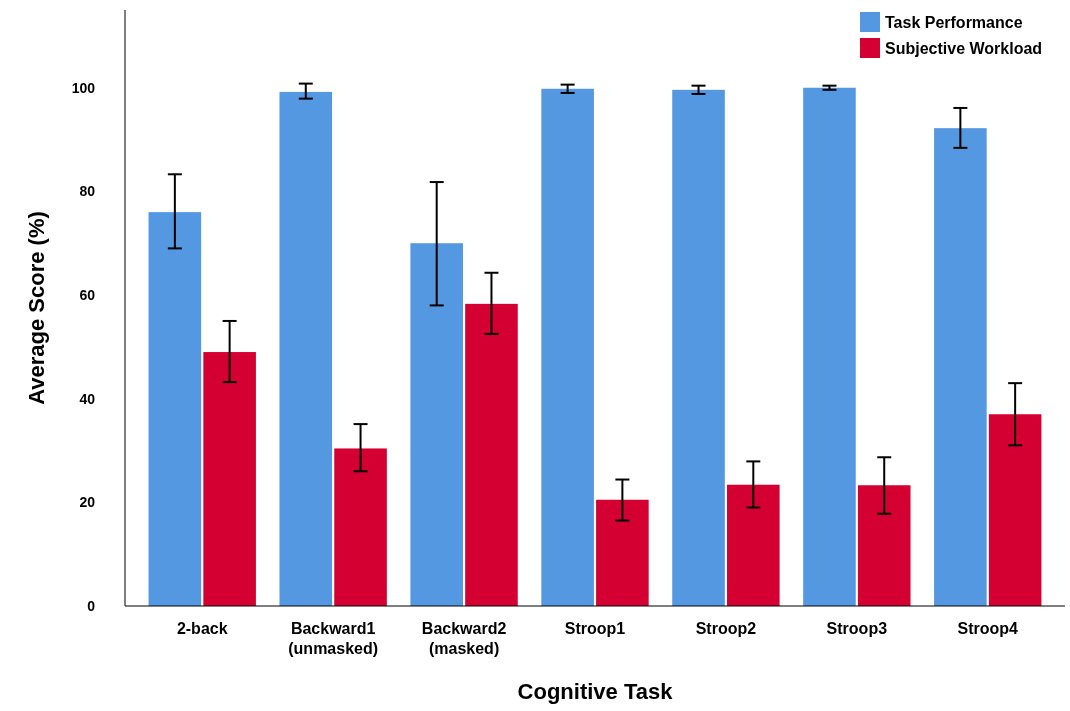 This screenshot has height=711, width=1070. I want to click on x-axis-title: Cognitive Task, so click(595, 691).